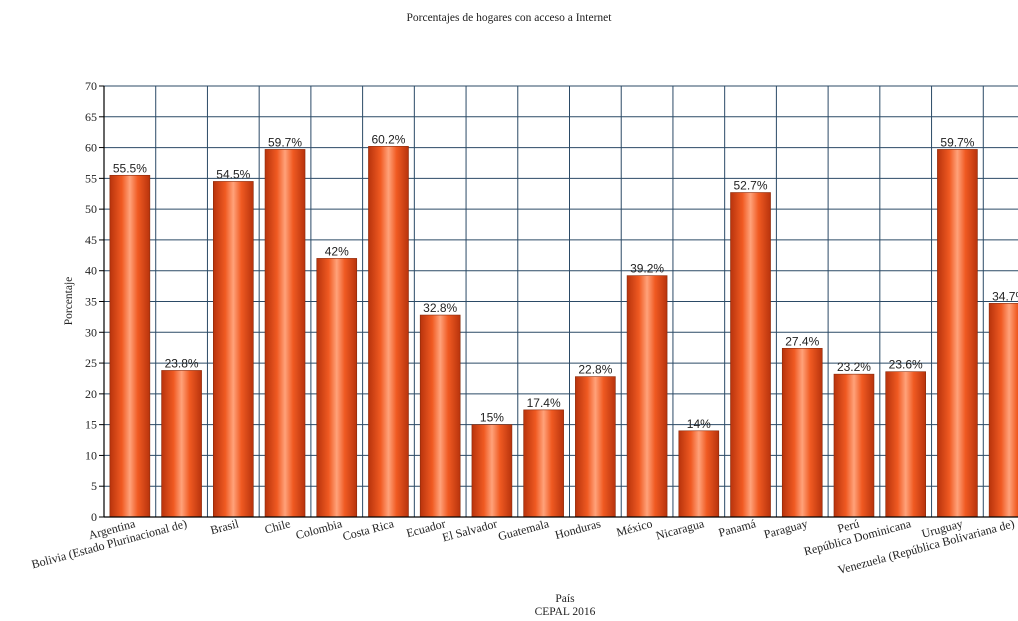  What do you see at coordinates (94, 517) in the screenshot?
I see `y-tick-label: 0` at bounding box center [94, 517].